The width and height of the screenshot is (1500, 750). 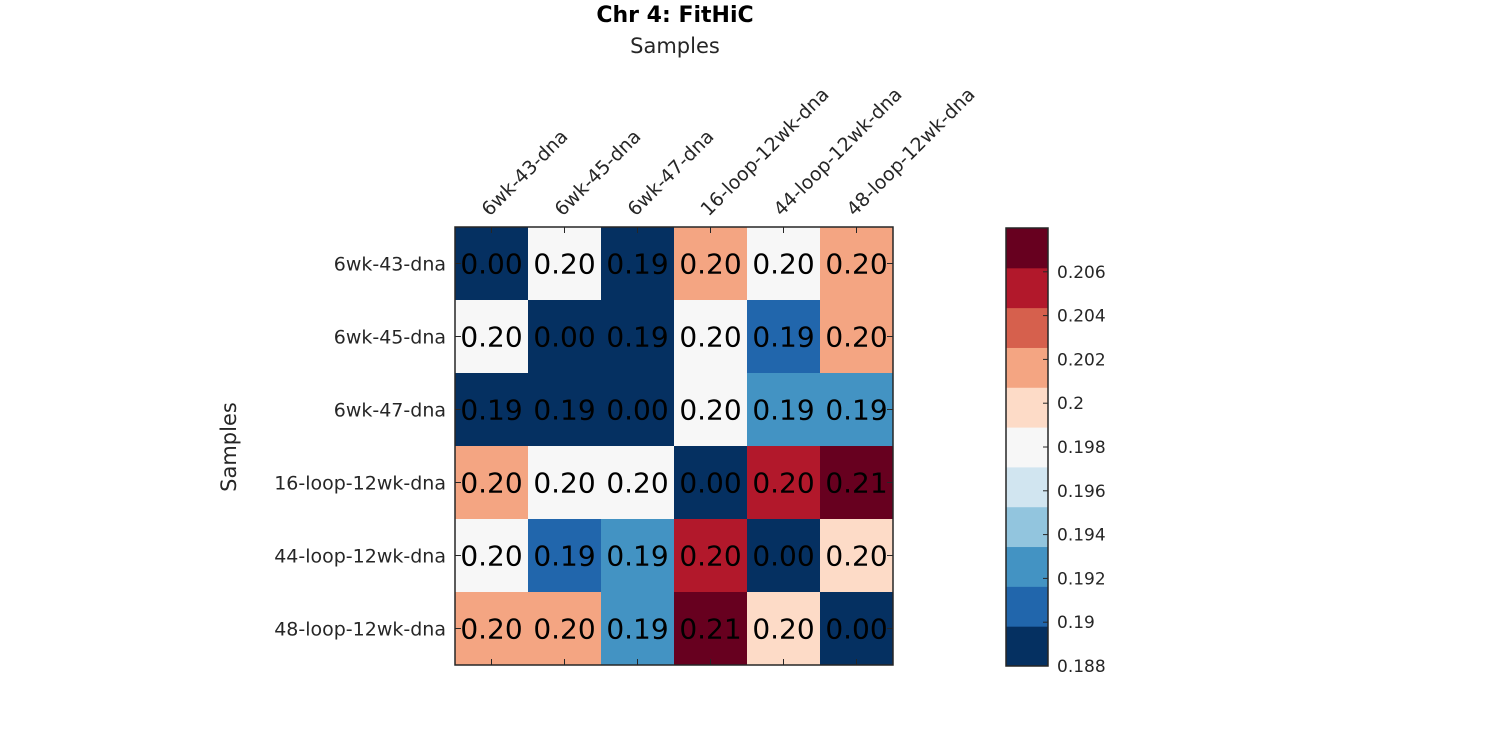 What do you see at coordinates (1081, 492) in the screenshot?
I see `colorbar-tick-label: 0.196` at bounding box center [1081, 492].